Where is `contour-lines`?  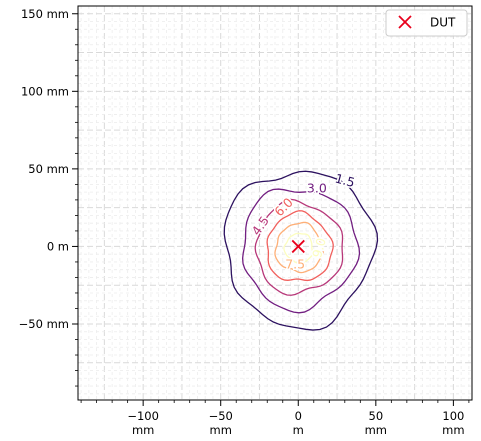
contour-lines is located at coordinates (301, 250).